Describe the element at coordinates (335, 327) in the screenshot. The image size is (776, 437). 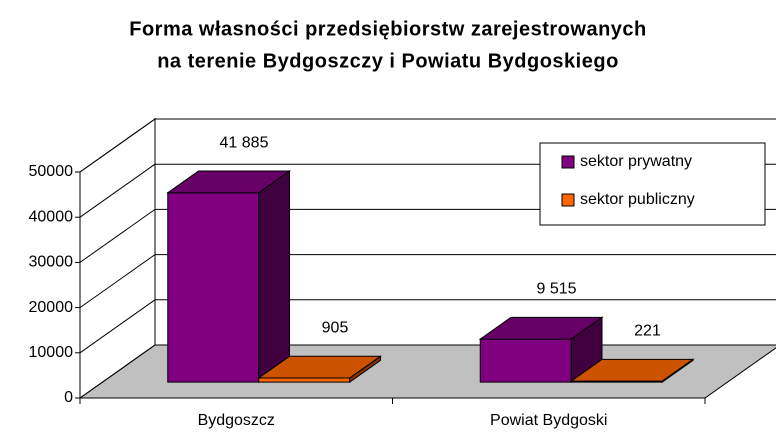
I see `data-label: 905` at that location.